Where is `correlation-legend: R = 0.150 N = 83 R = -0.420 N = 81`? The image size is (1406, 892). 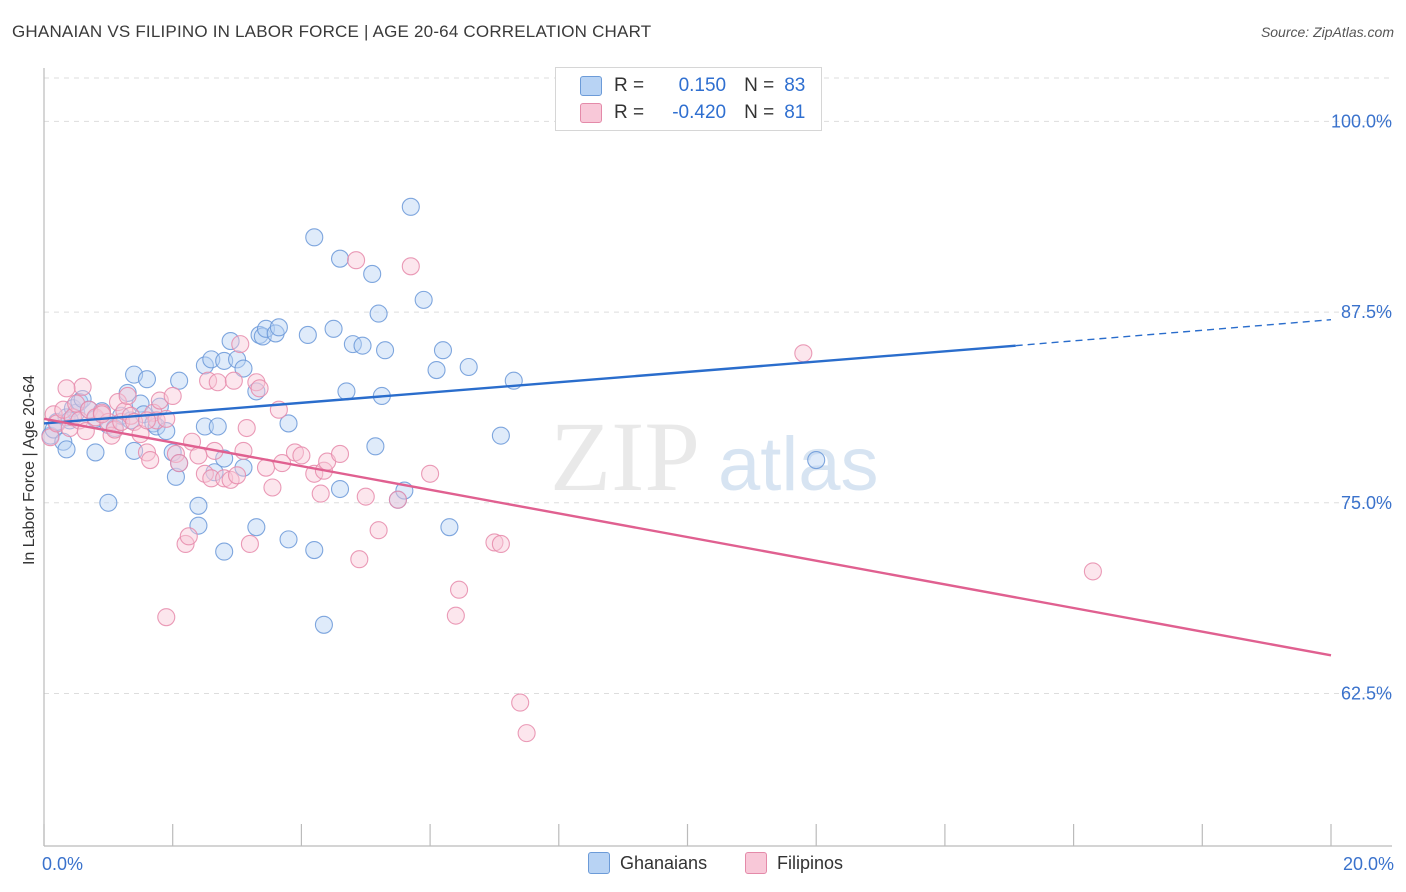
correlation-legend: R = 0.150 N = 83 R = -0.420 N = 81 is located at coordinates (688, 99).